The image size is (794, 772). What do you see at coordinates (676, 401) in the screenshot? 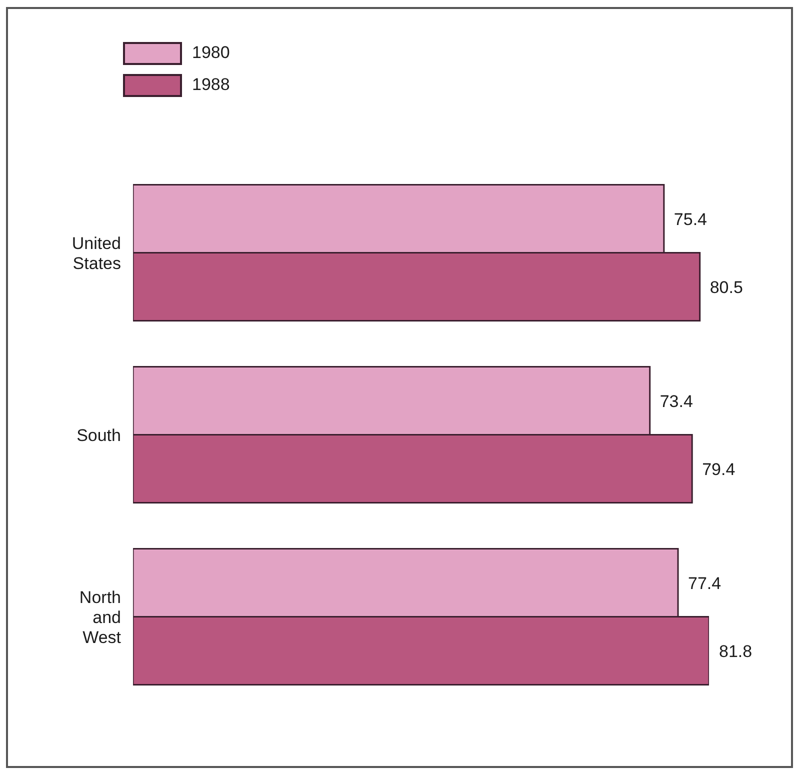
I see `data-label: 73.4` at bounding box center [676, 401].